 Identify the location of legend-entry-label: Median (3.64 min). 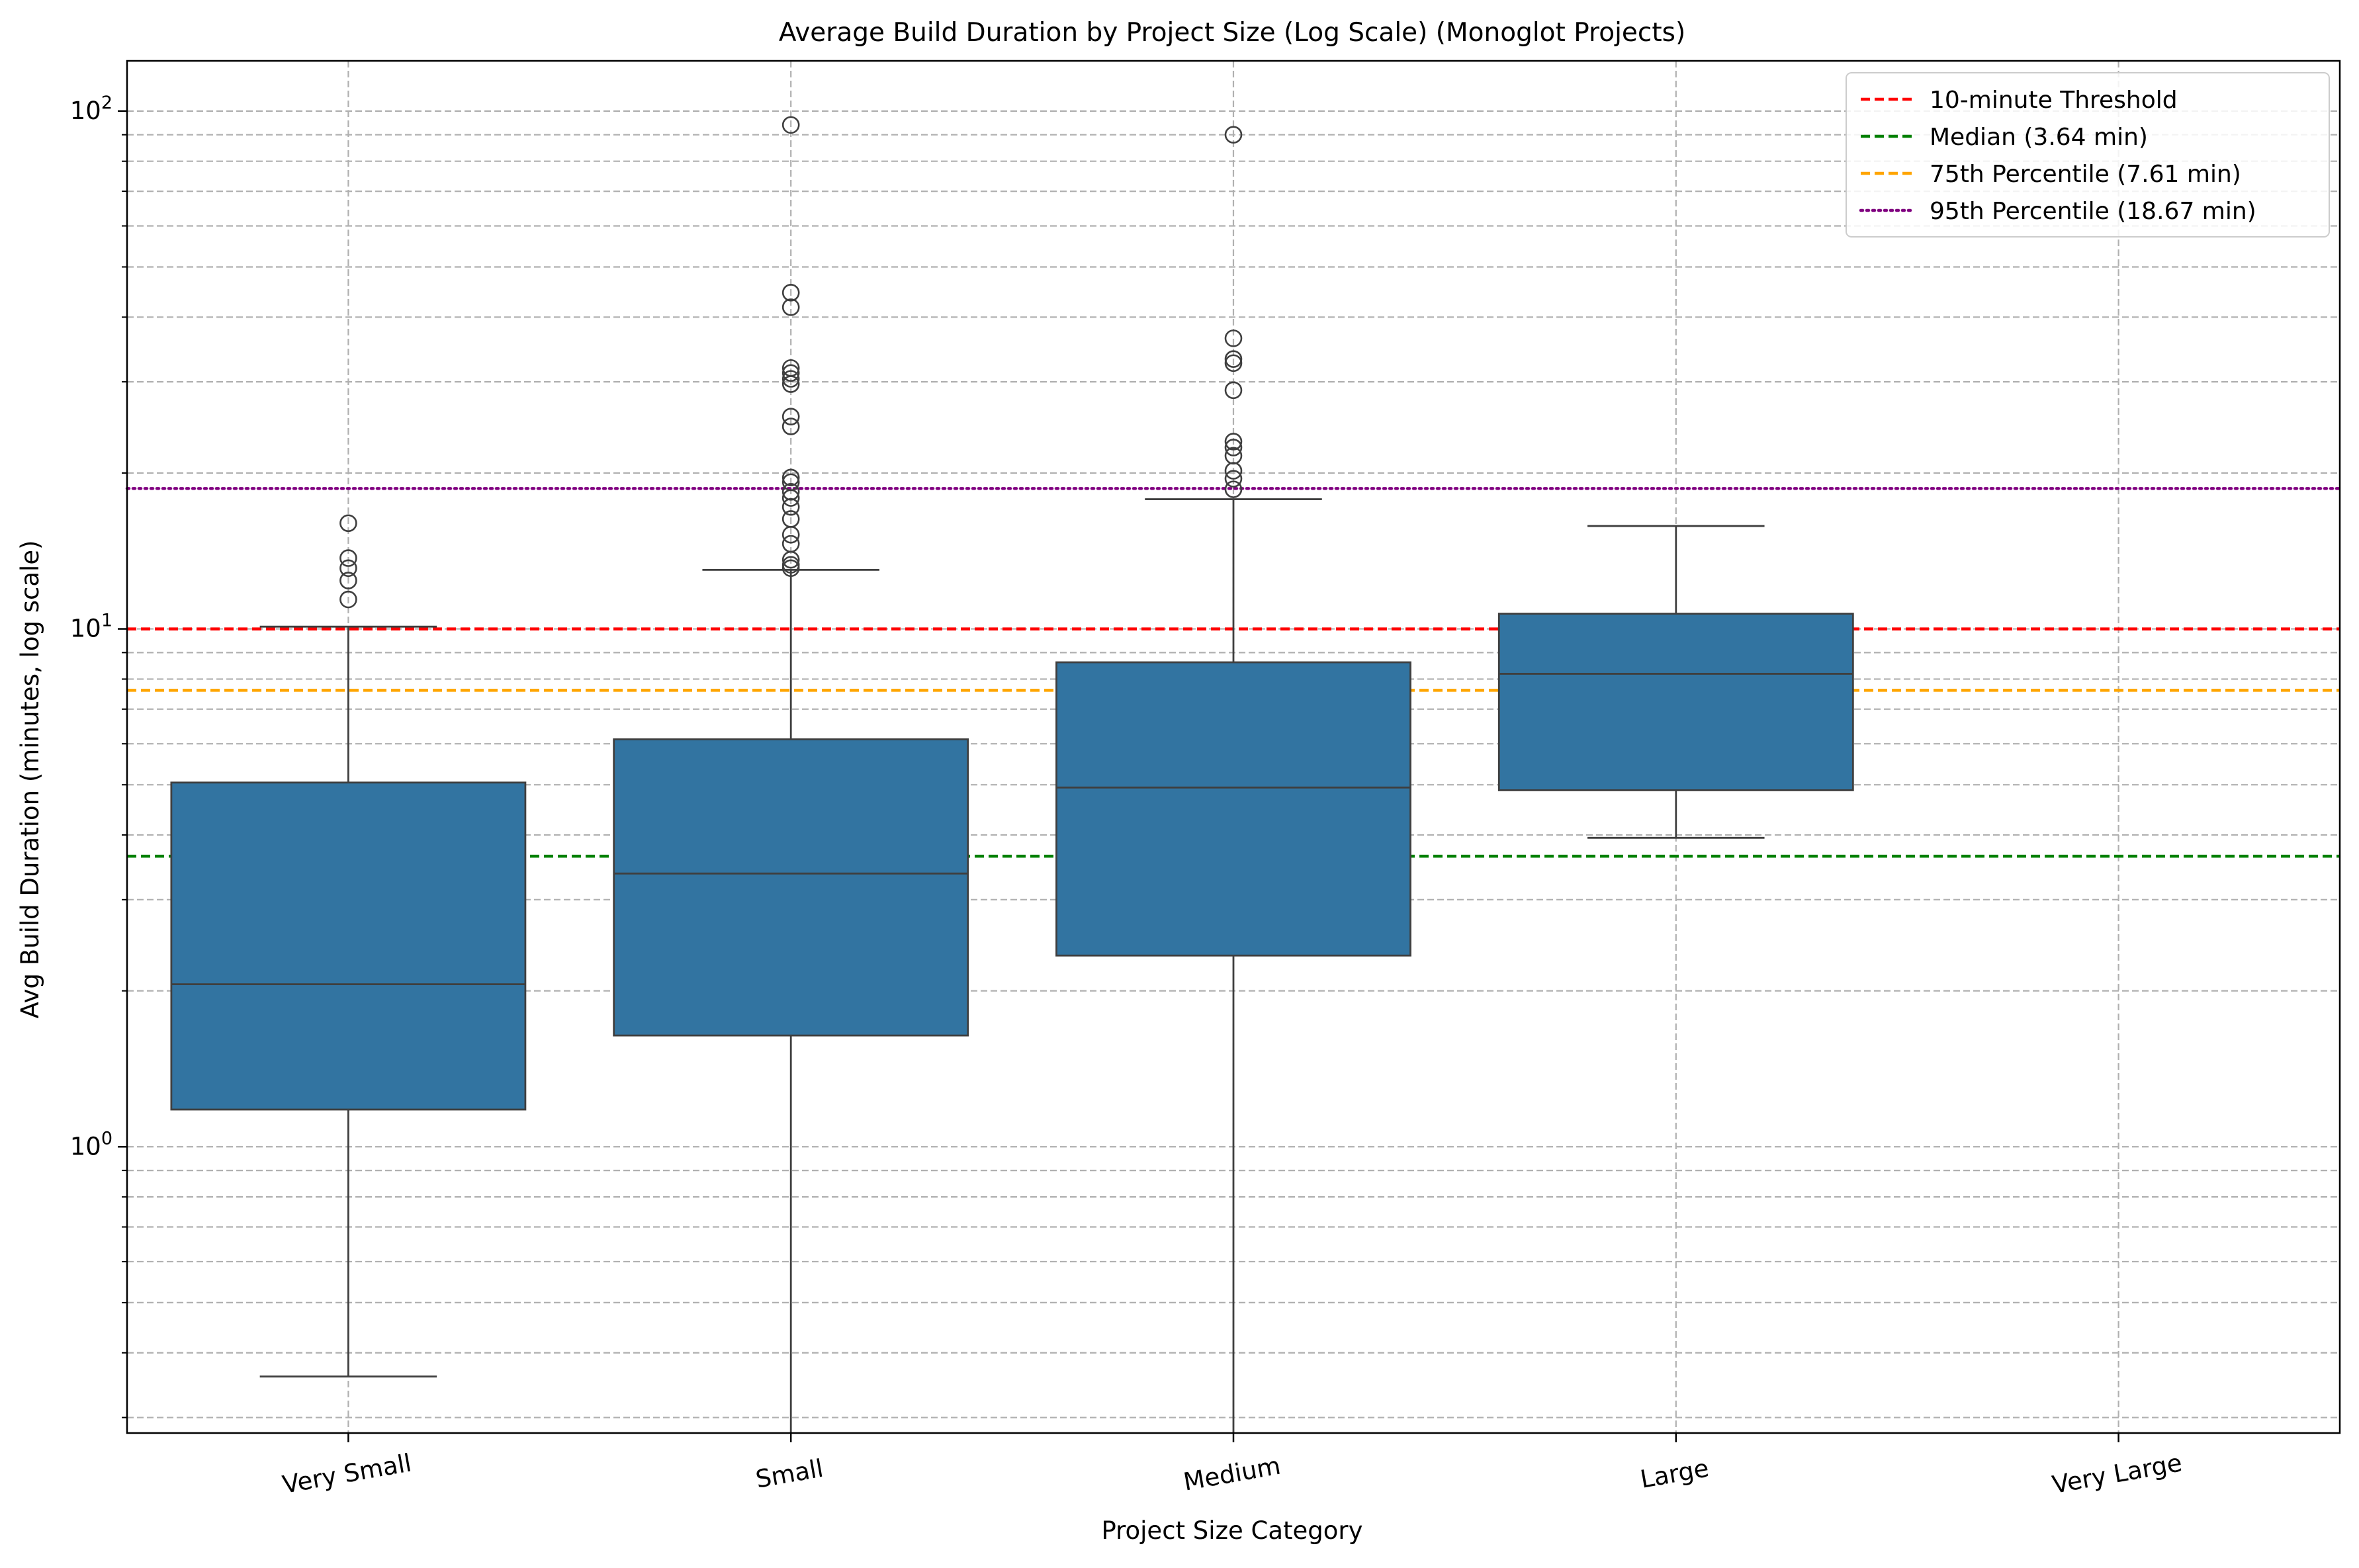
(2039, 137).